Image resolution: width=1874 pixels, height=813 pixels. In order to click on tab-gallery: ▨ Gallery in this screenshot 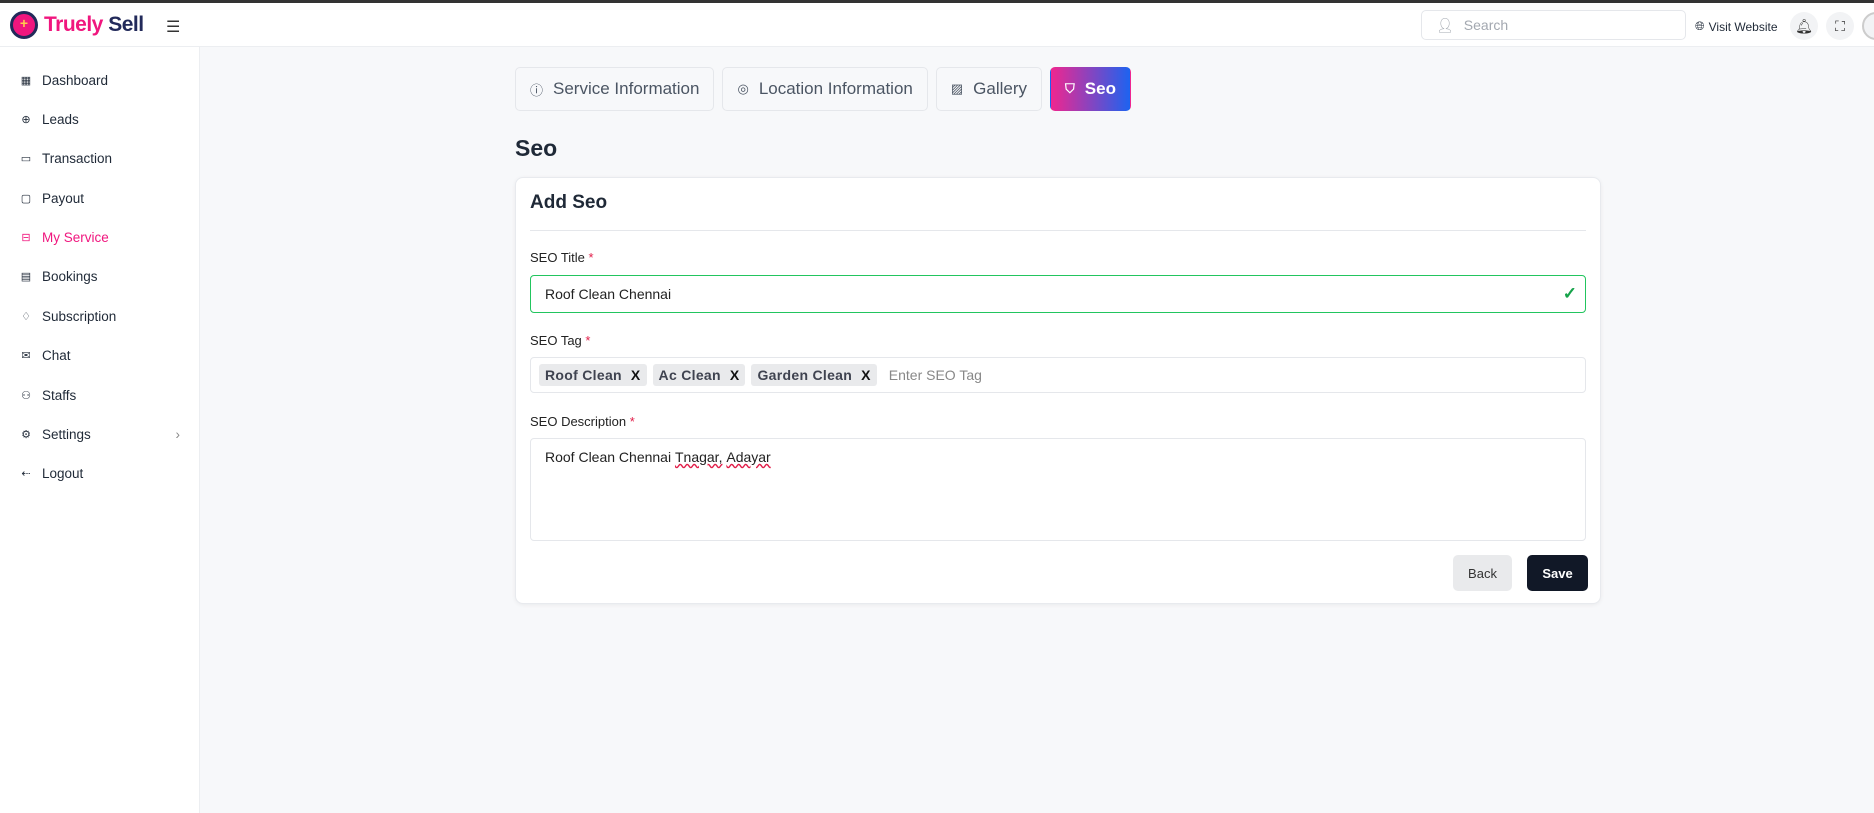, I will do `click(989, 89)`.